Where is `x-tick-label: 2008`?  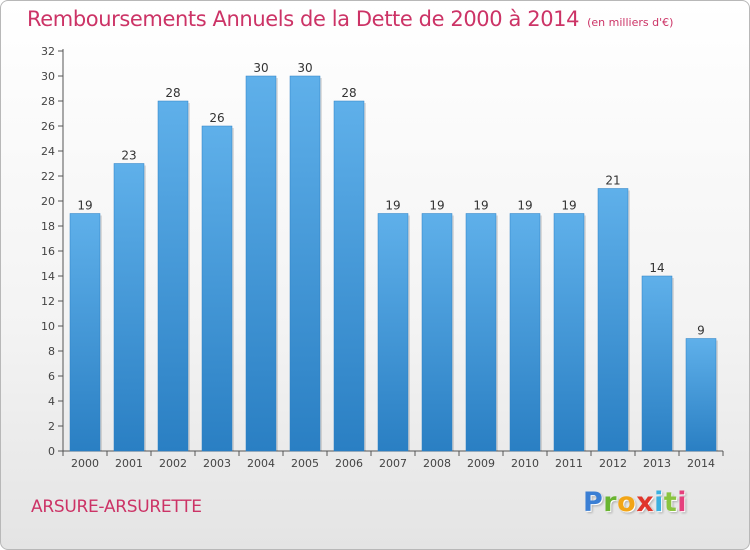
x-tick-label: 2008 is located at coordinates (437, 463).